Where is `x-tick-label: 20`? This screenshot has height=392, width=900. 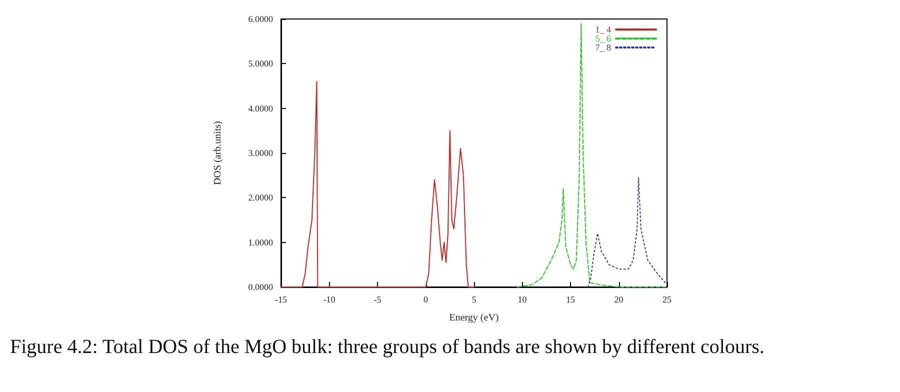 x-tick-label: 20 is located at coordinates (619, 299).